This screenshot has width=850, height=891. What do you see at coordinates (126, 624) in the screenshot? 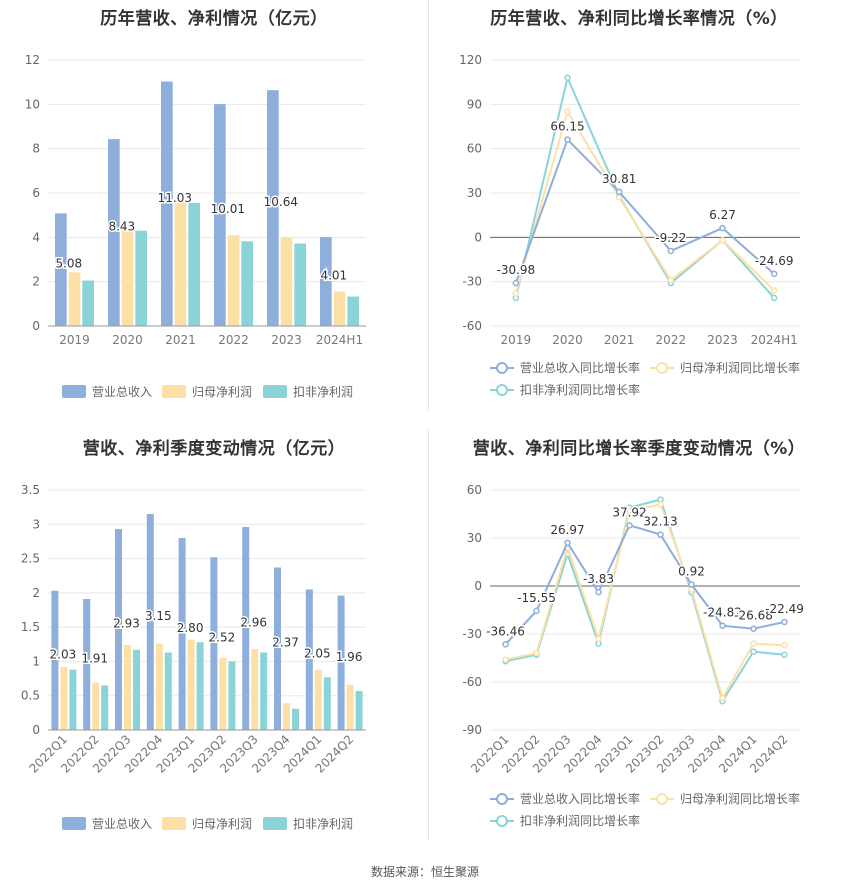
I see `data-label: 2.93` at bounding box center [126, 624].